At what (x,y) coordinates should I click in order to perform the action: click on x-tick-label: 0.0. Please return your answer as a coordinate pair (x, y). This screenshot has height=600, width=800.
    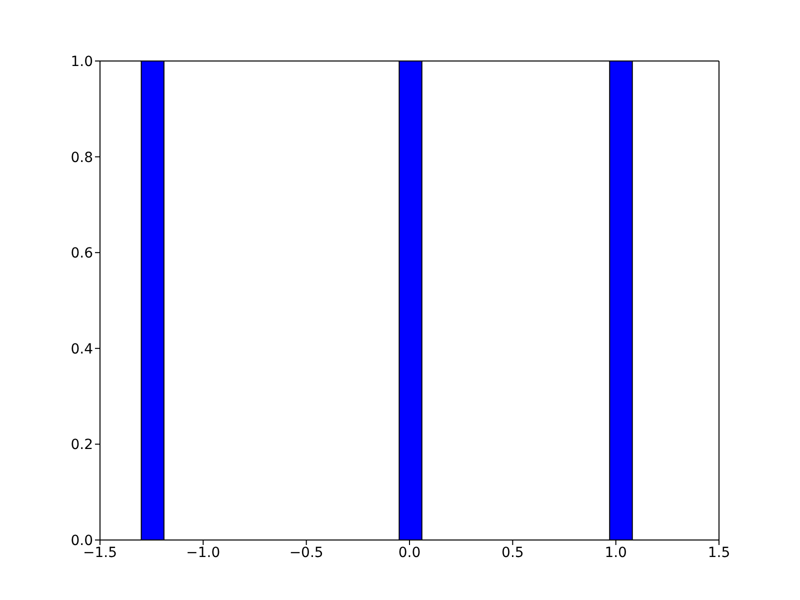
    Looking at the image, I should click on (409, 552).